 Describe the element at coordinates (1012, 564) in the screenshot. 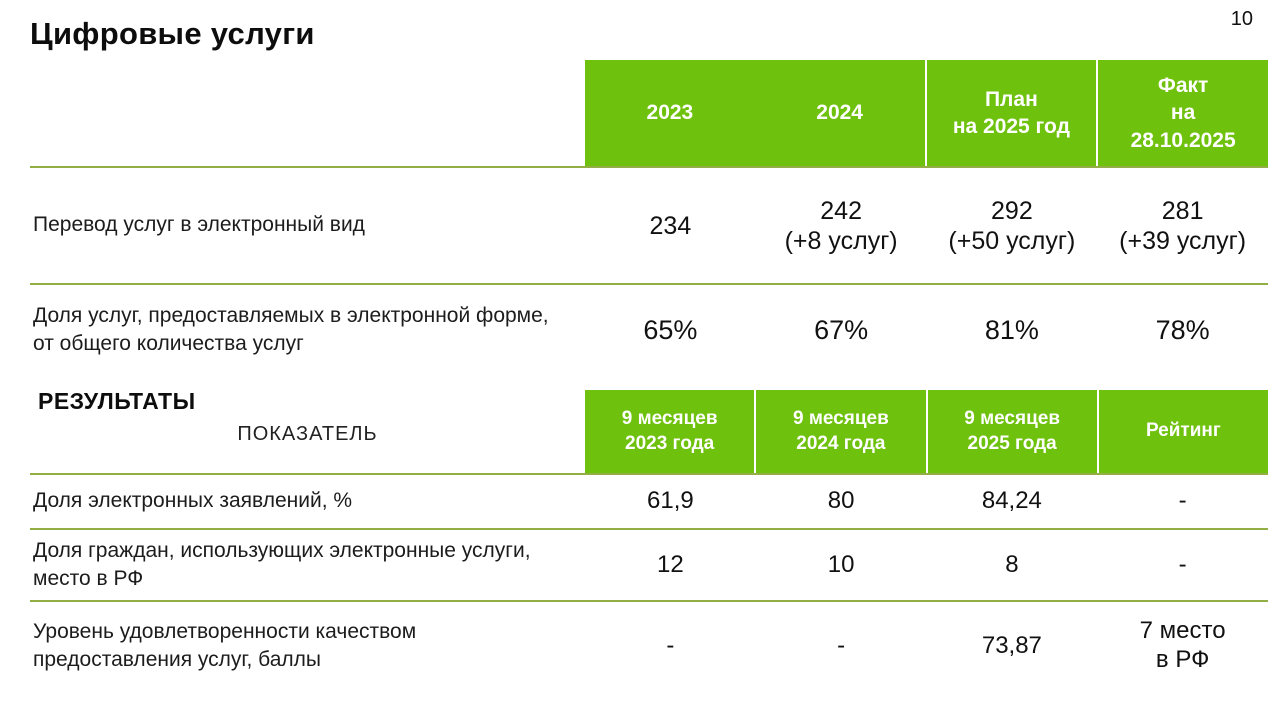

I see `table2-row2-value-9m2025: 8` at that location.